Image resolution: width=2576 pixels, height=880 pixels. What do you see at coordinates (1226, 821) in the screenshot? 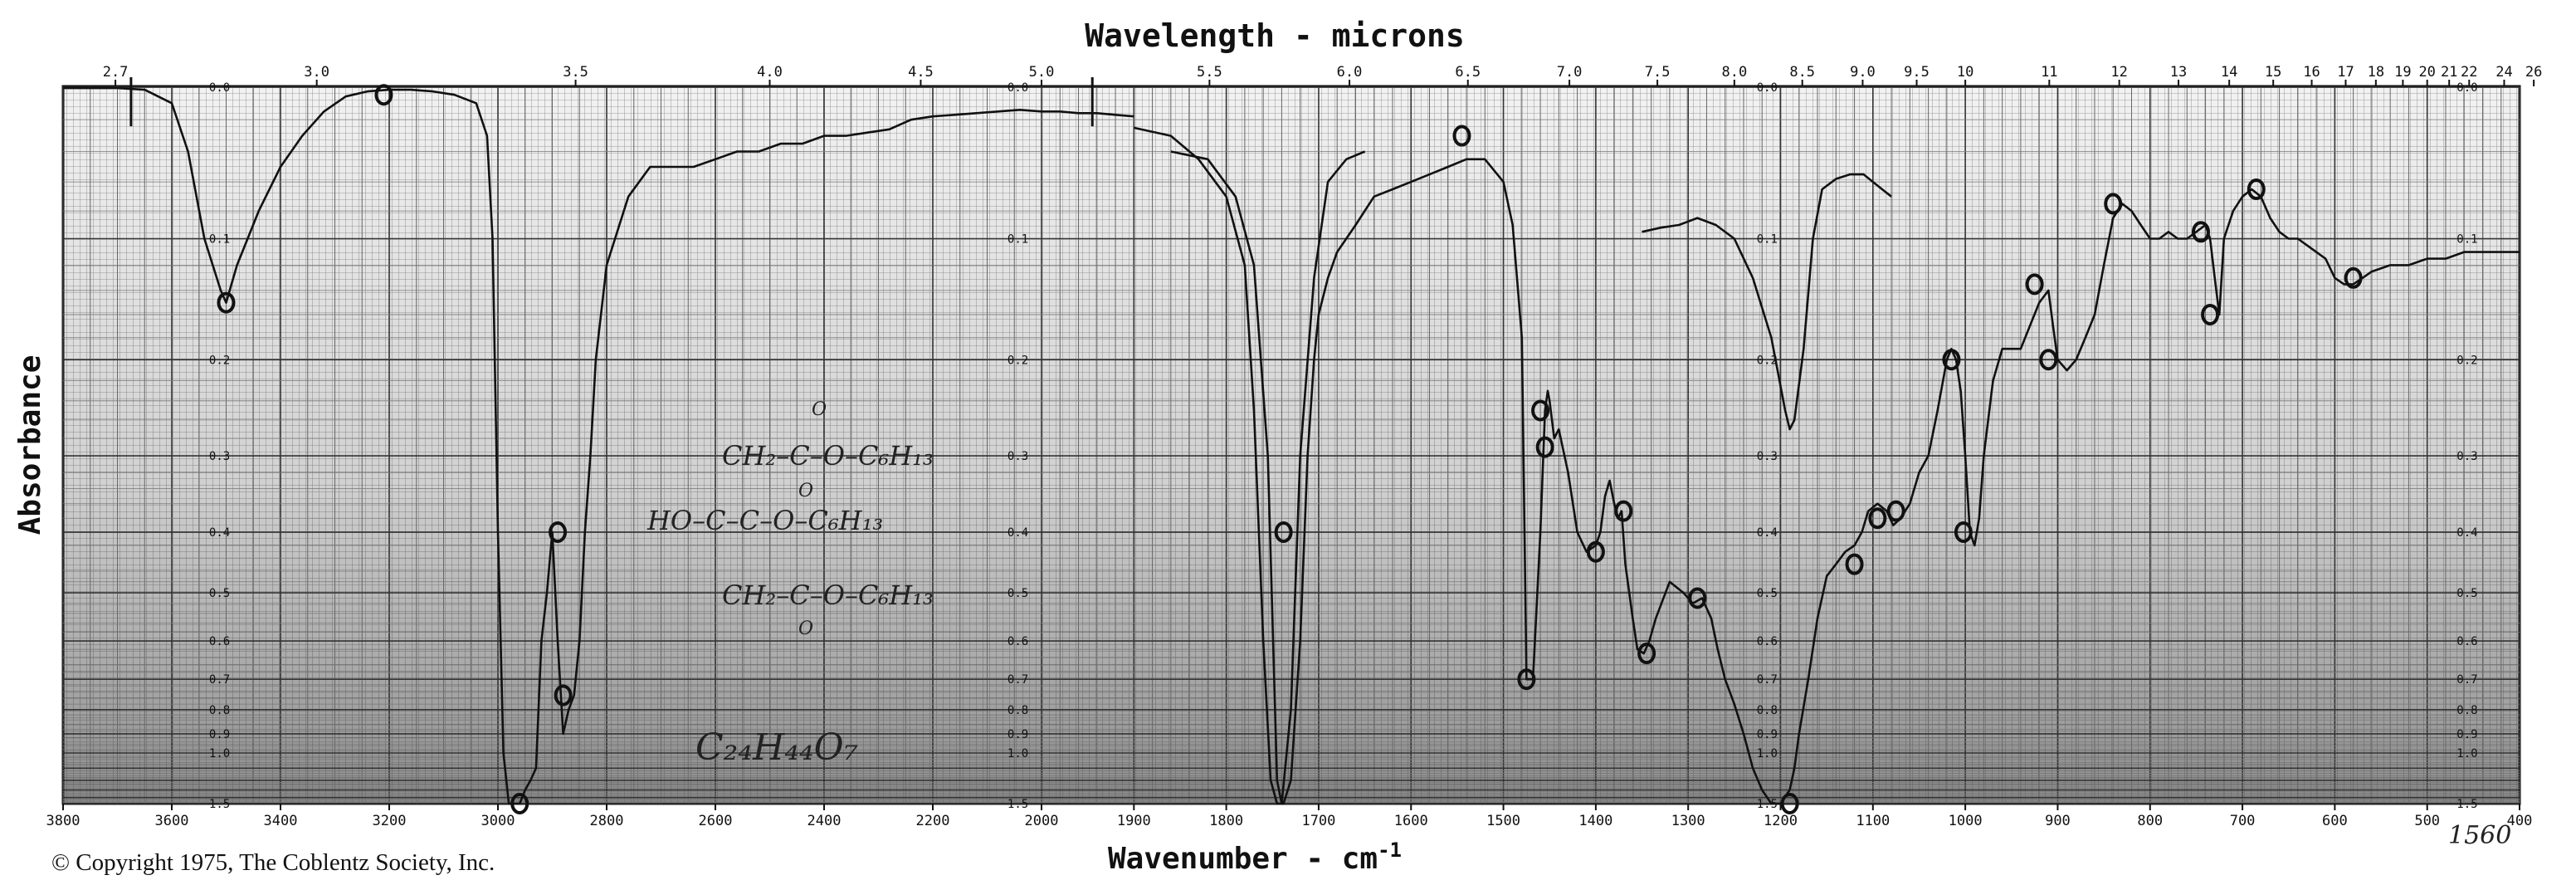
I see `wavenumber-tick-label: 1800` at bounding box center [1226, 821].